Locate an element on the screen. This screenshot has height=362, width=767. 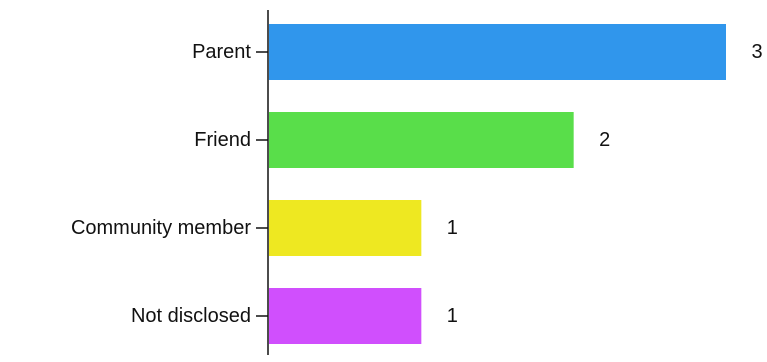
data-label: 3 is located at coordinates (756, 52).